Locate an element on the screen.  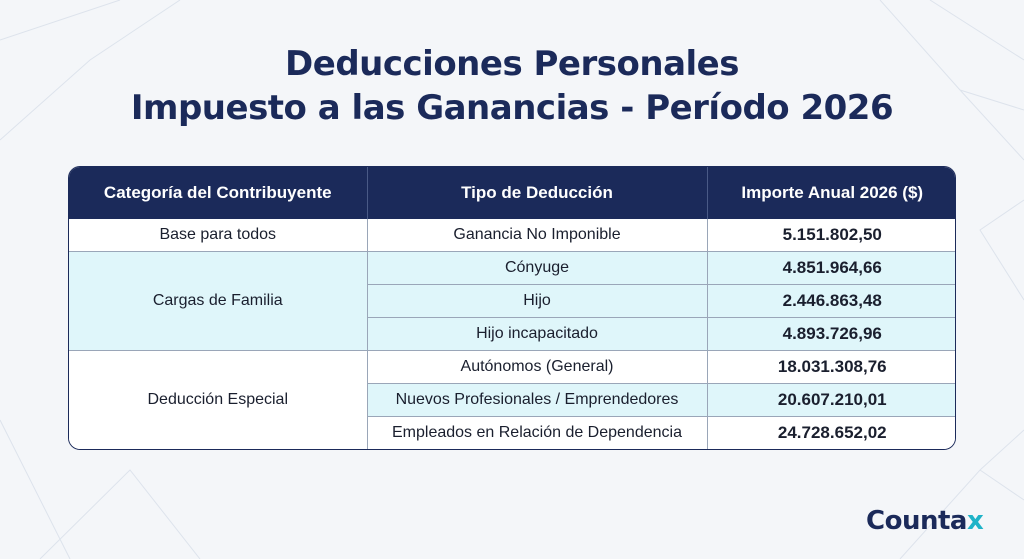
amount-cell: 18.031.308,76 is located at coordinates (831, 367).